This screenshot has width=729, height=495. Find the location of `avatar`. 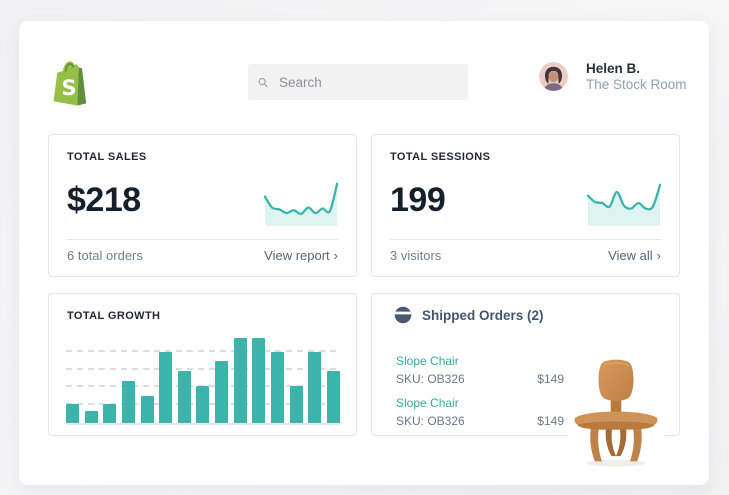

avatar is located at coordinates (553, 76).